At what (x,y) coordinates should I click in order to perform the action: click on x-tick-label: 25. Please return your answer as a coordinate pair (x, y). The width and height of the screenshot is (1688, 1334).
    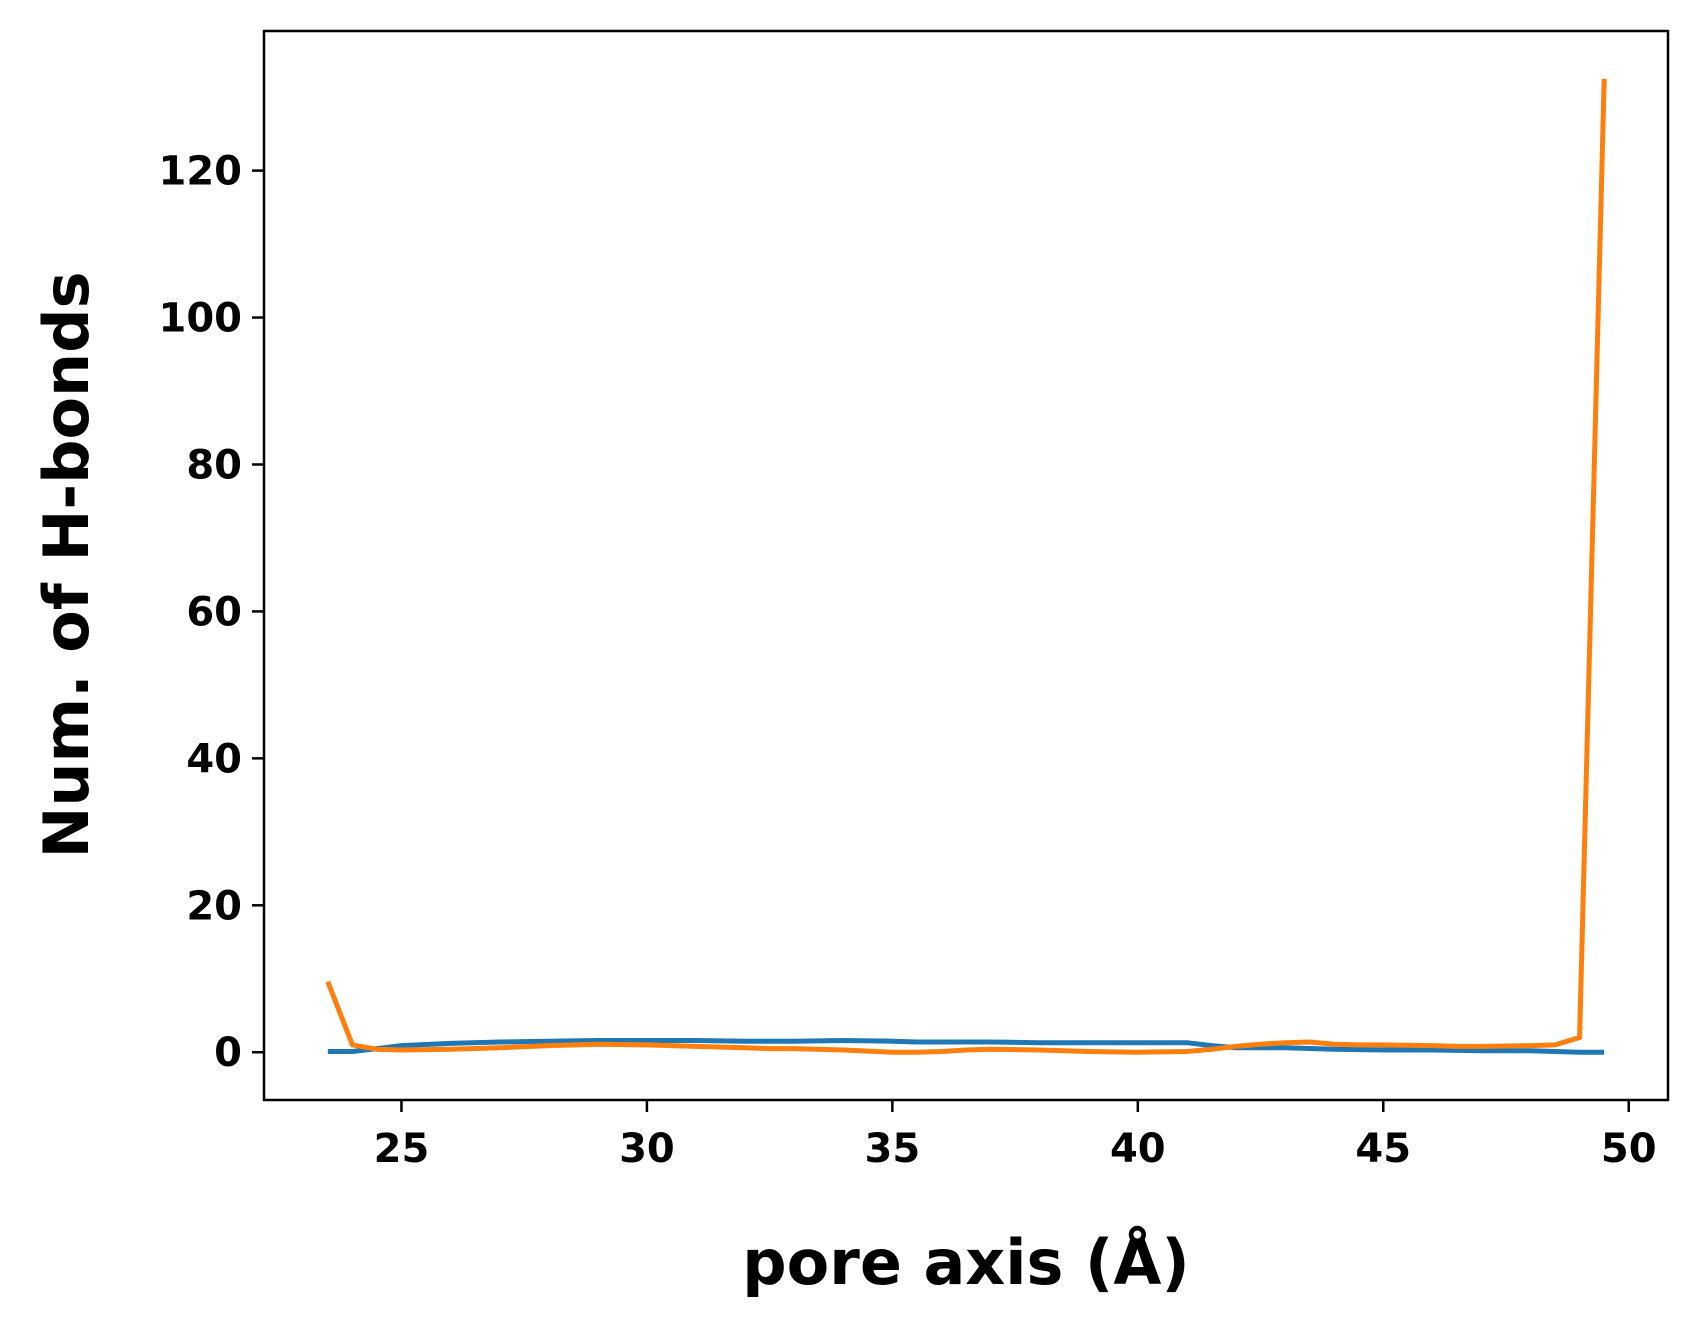
    Looking at the image, I should click on (402, 1149).